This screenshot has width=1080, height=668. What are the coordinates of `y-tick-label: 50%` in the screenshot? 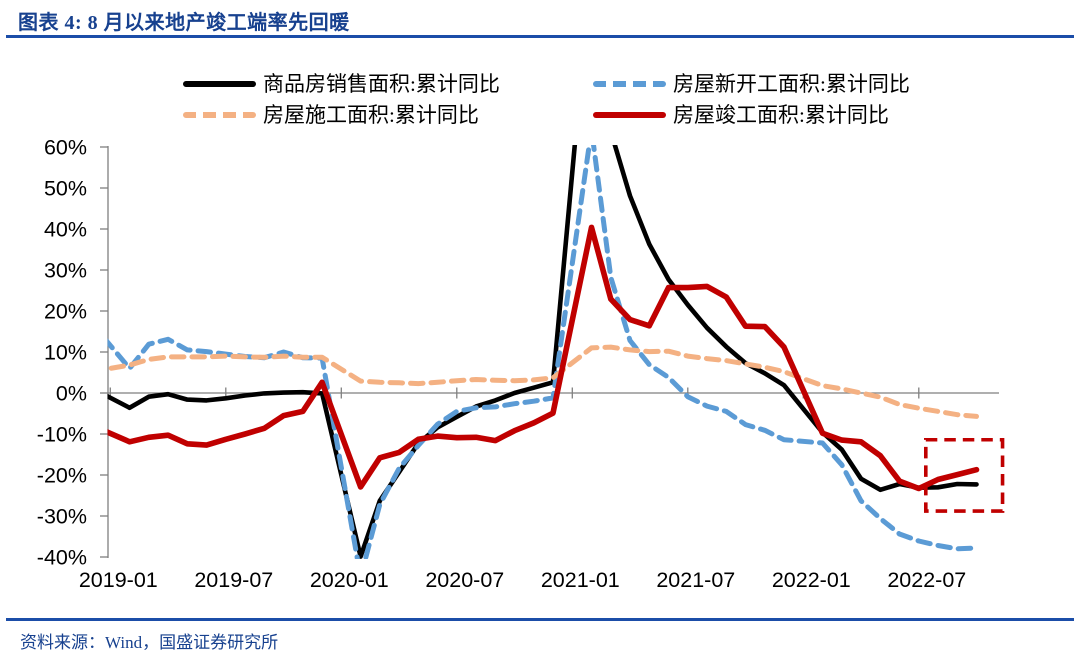 It's located at (65, 189).